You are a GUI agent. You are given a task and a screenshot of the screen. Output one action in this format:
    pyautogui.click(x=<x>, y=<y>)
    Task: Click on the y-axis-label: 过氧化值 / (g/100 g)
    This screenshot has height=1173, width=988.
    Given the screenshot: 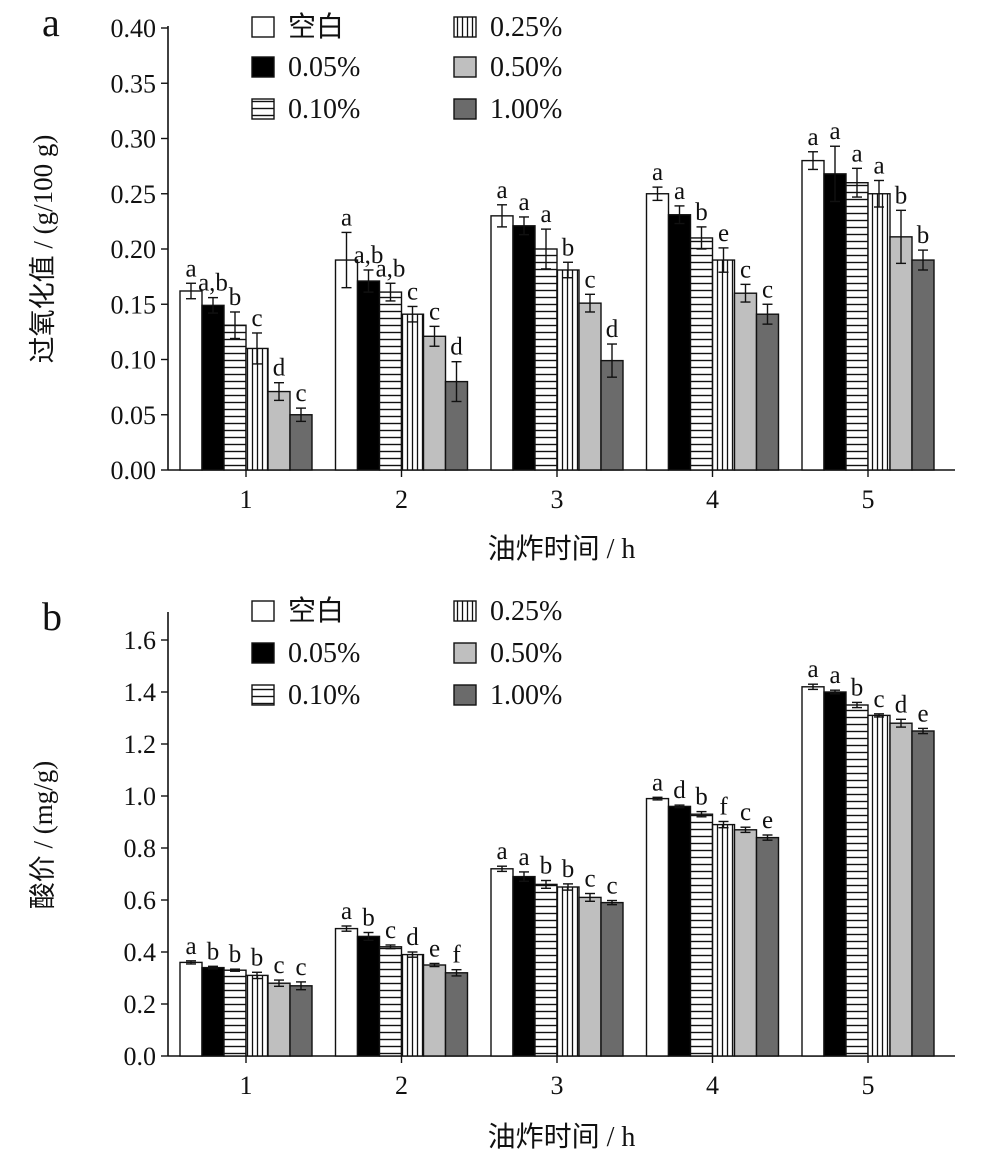 What is the action you would take?
    pyautogui.click(x=43, y=249)
    